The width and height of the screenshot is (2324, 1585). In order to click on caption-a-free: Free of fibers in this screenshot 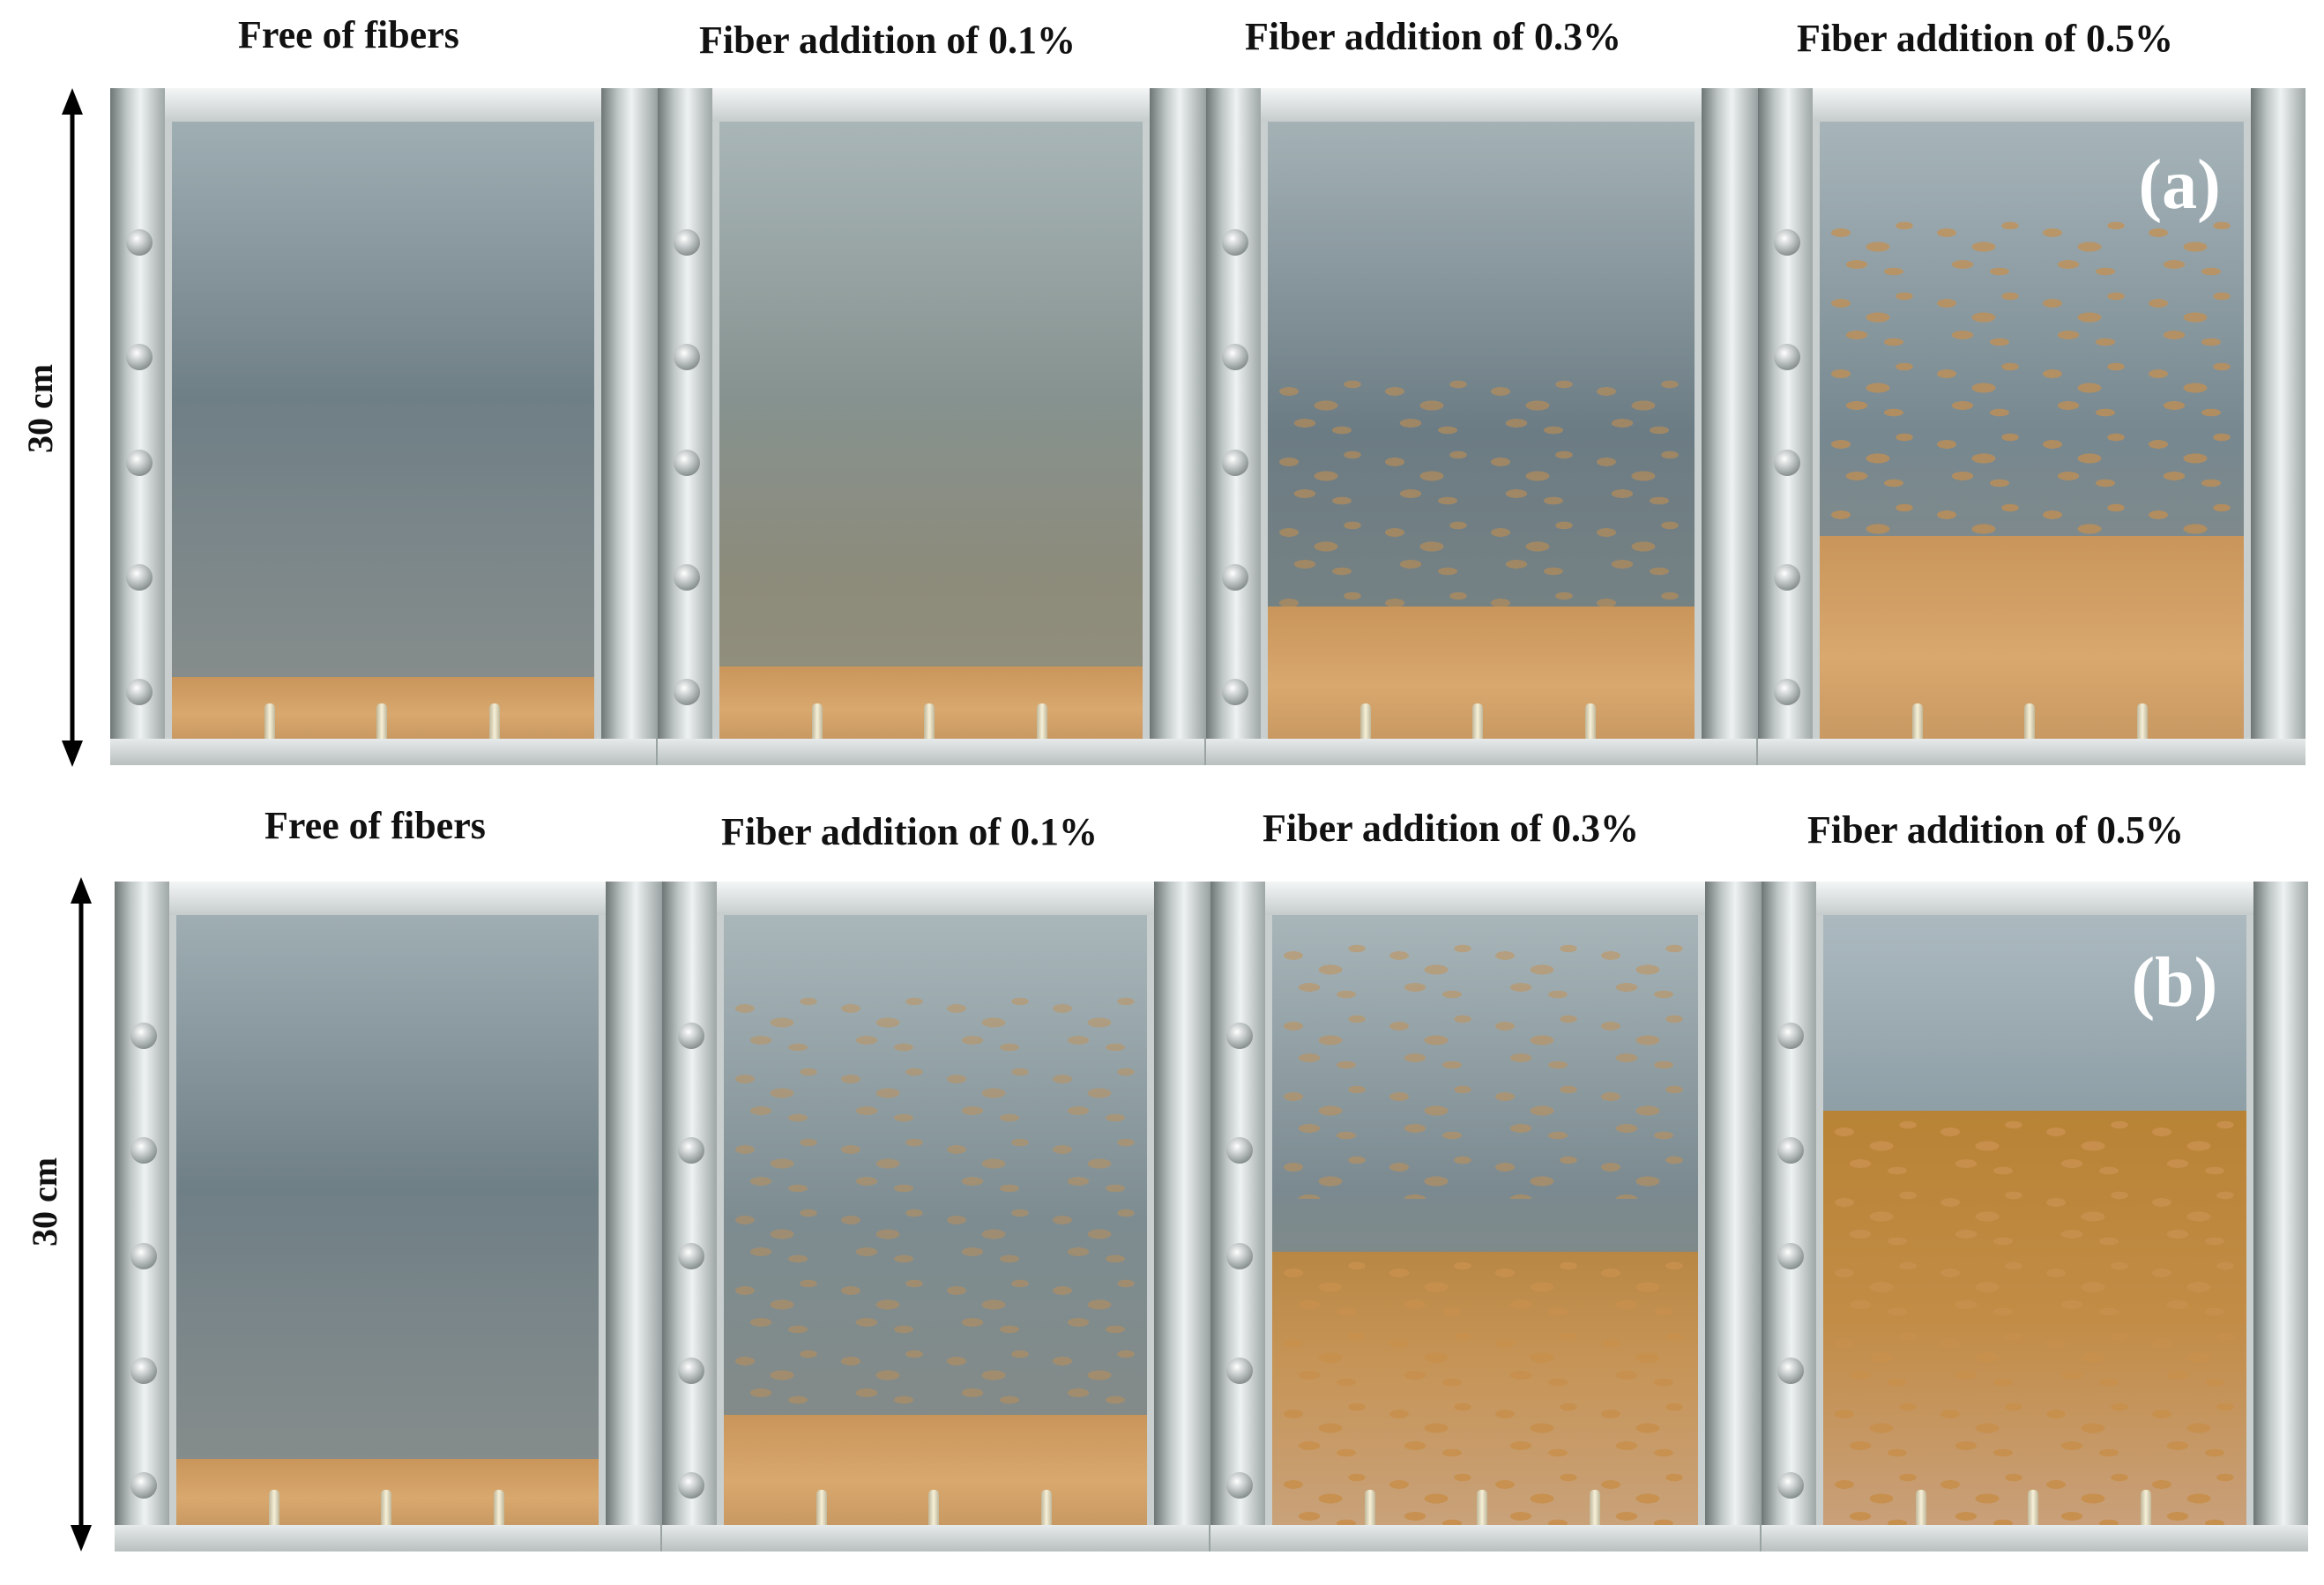, I will do `click(348, 34)`.